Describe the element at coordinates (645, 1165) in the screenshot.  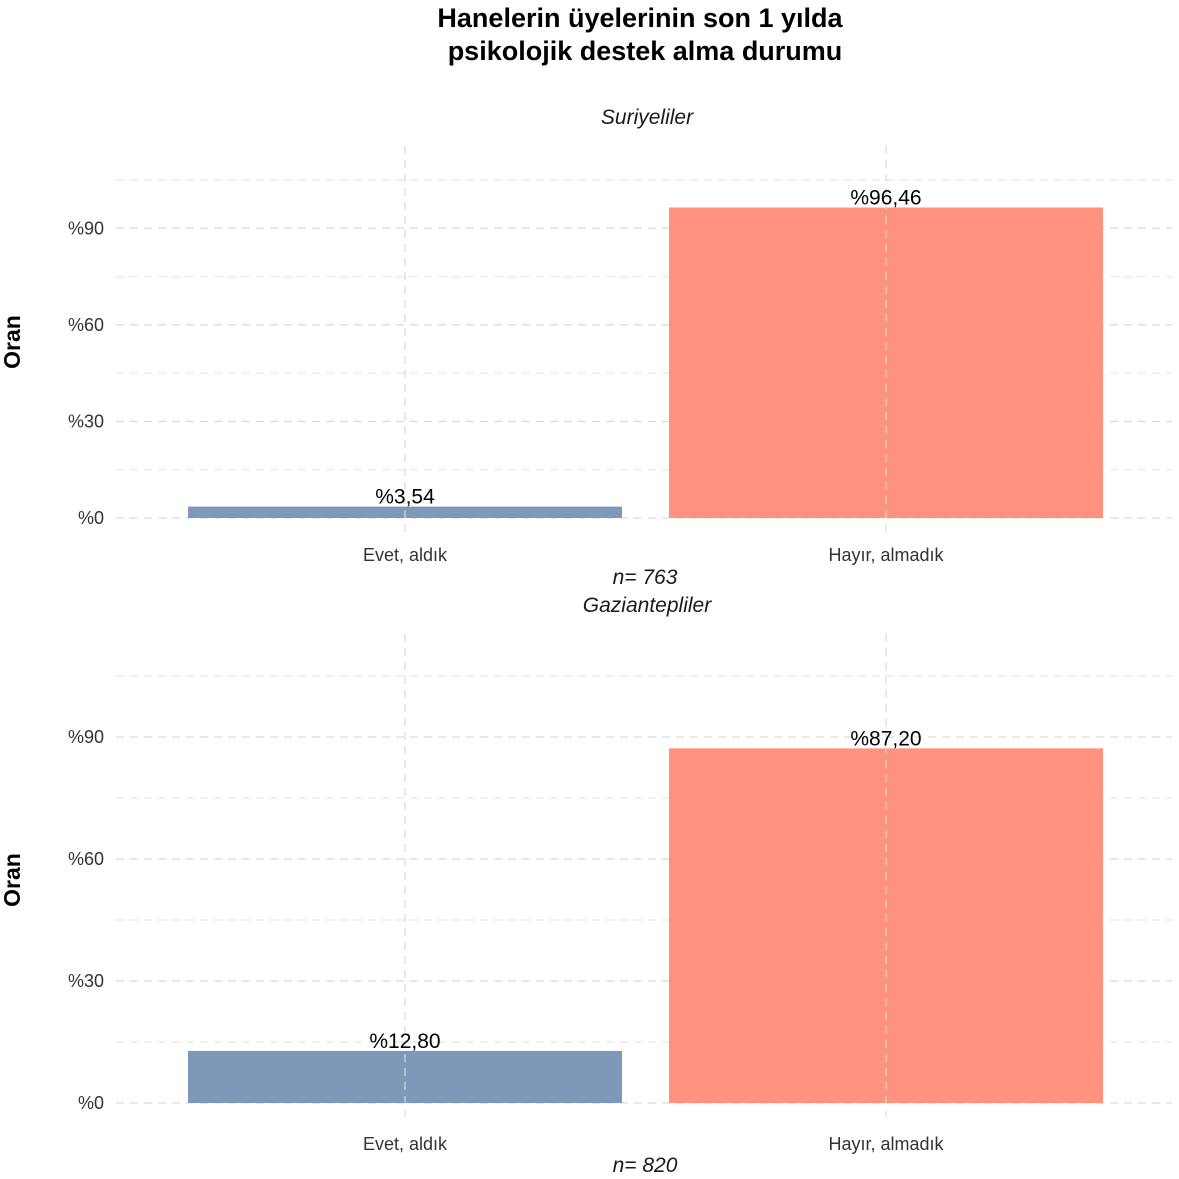
I see `sample-size-label: n= 820` at that location.